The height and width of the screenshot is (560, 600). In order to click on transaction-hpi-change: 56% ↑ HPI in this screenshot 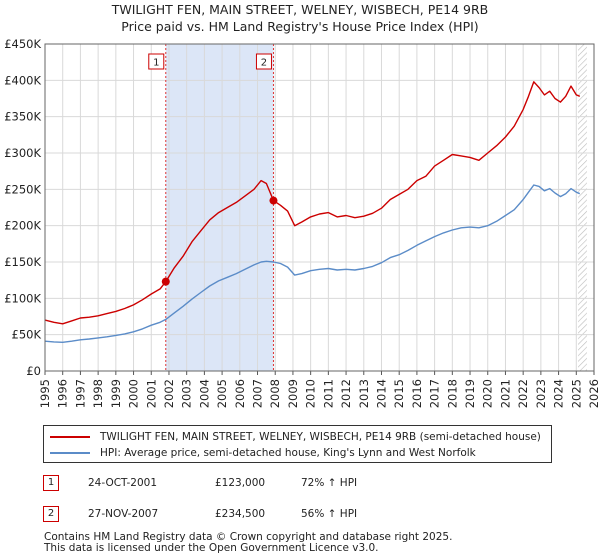, I will do `click(329, 514)`.